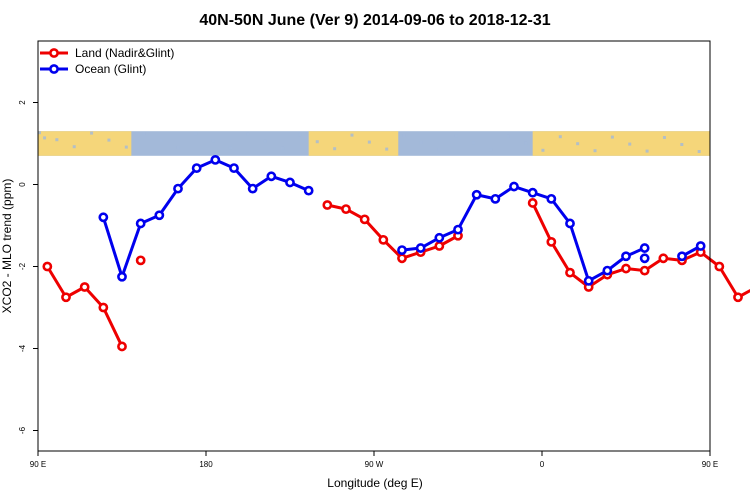 The width and height of the screenshot is (750, 500). Describe the element at coordinates (22, 184) in the screenshot. I see `y-tick-label: 0` at that location.